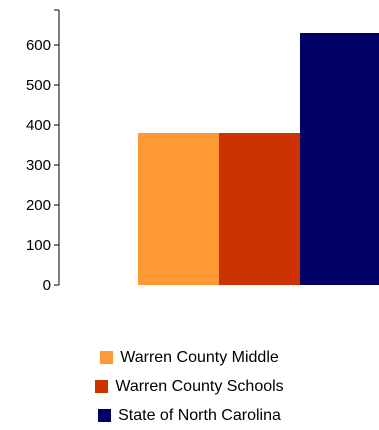 The height and width of the screenshot is (430, 379). What do you see at coordinates (38, 165) in the screenshot?
I see `y-tick-label: 300` at bounding box center [38, 165].